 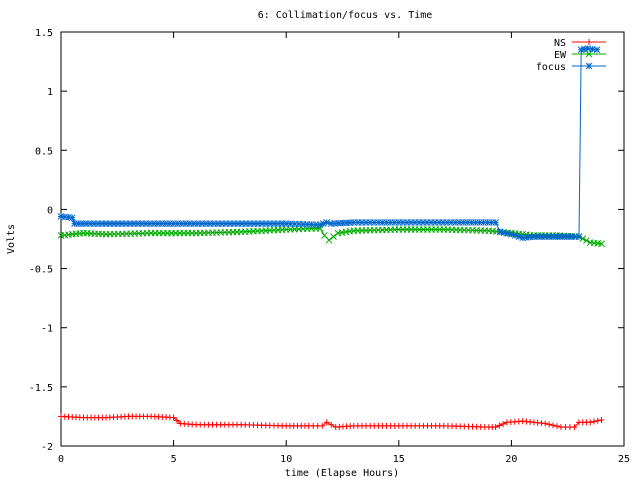 What do you see at coordinates (47, 329) in the screenshot?
I see `y-tick-label: -1` at bounding box center [47, 329].